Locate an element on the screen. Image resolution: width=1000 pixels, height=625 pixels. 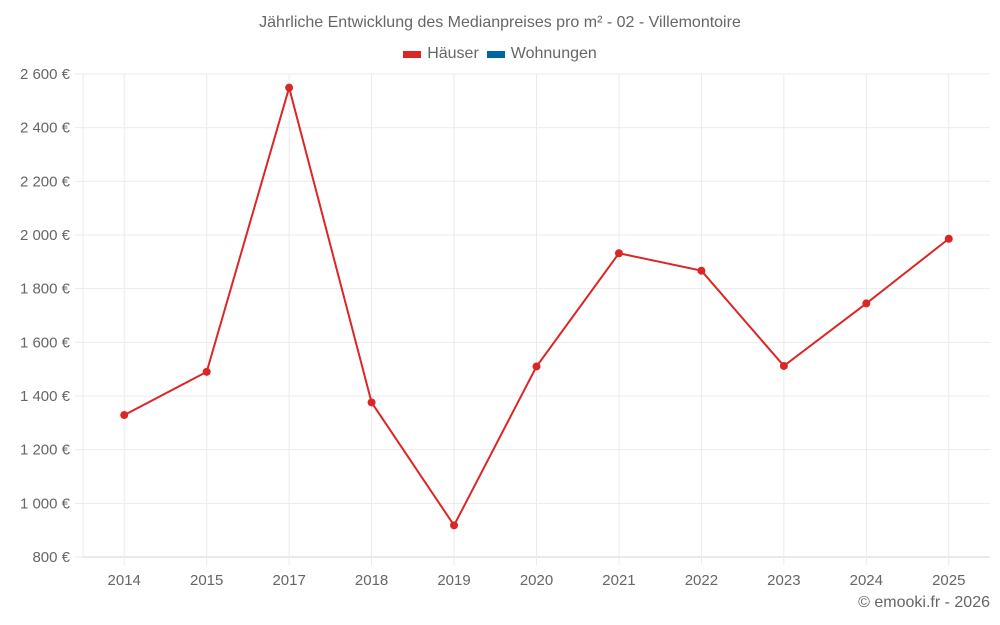
x-tick-label: 2023 is located at coordinates (783, 580).